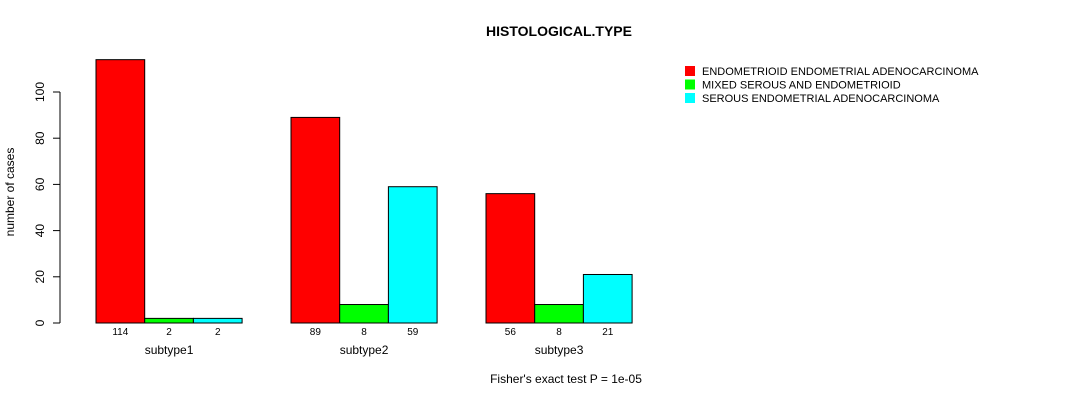 The height and width of the screenshot is (400, 1090). I want to click on bar-value-label: 56, so click(511, 332).